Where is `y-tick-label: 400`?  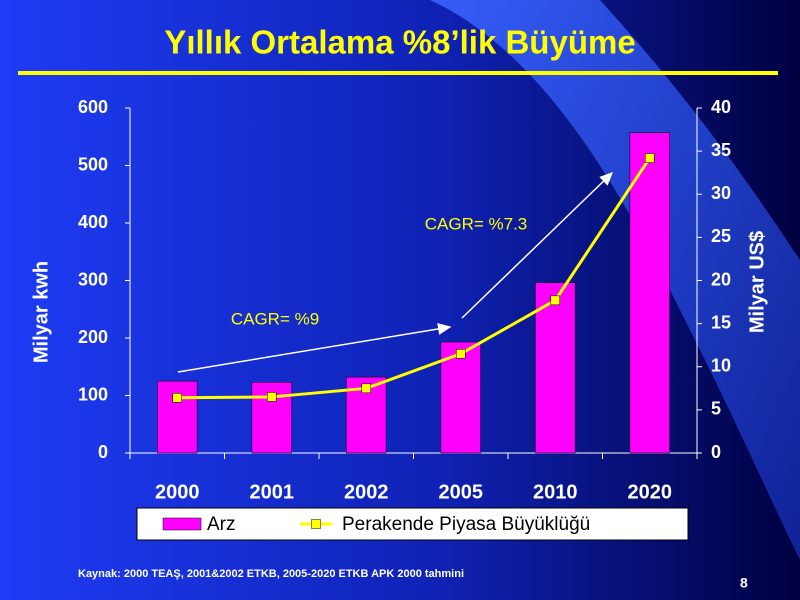 y-tick-label: 400 is located at coordinates (93, 222).